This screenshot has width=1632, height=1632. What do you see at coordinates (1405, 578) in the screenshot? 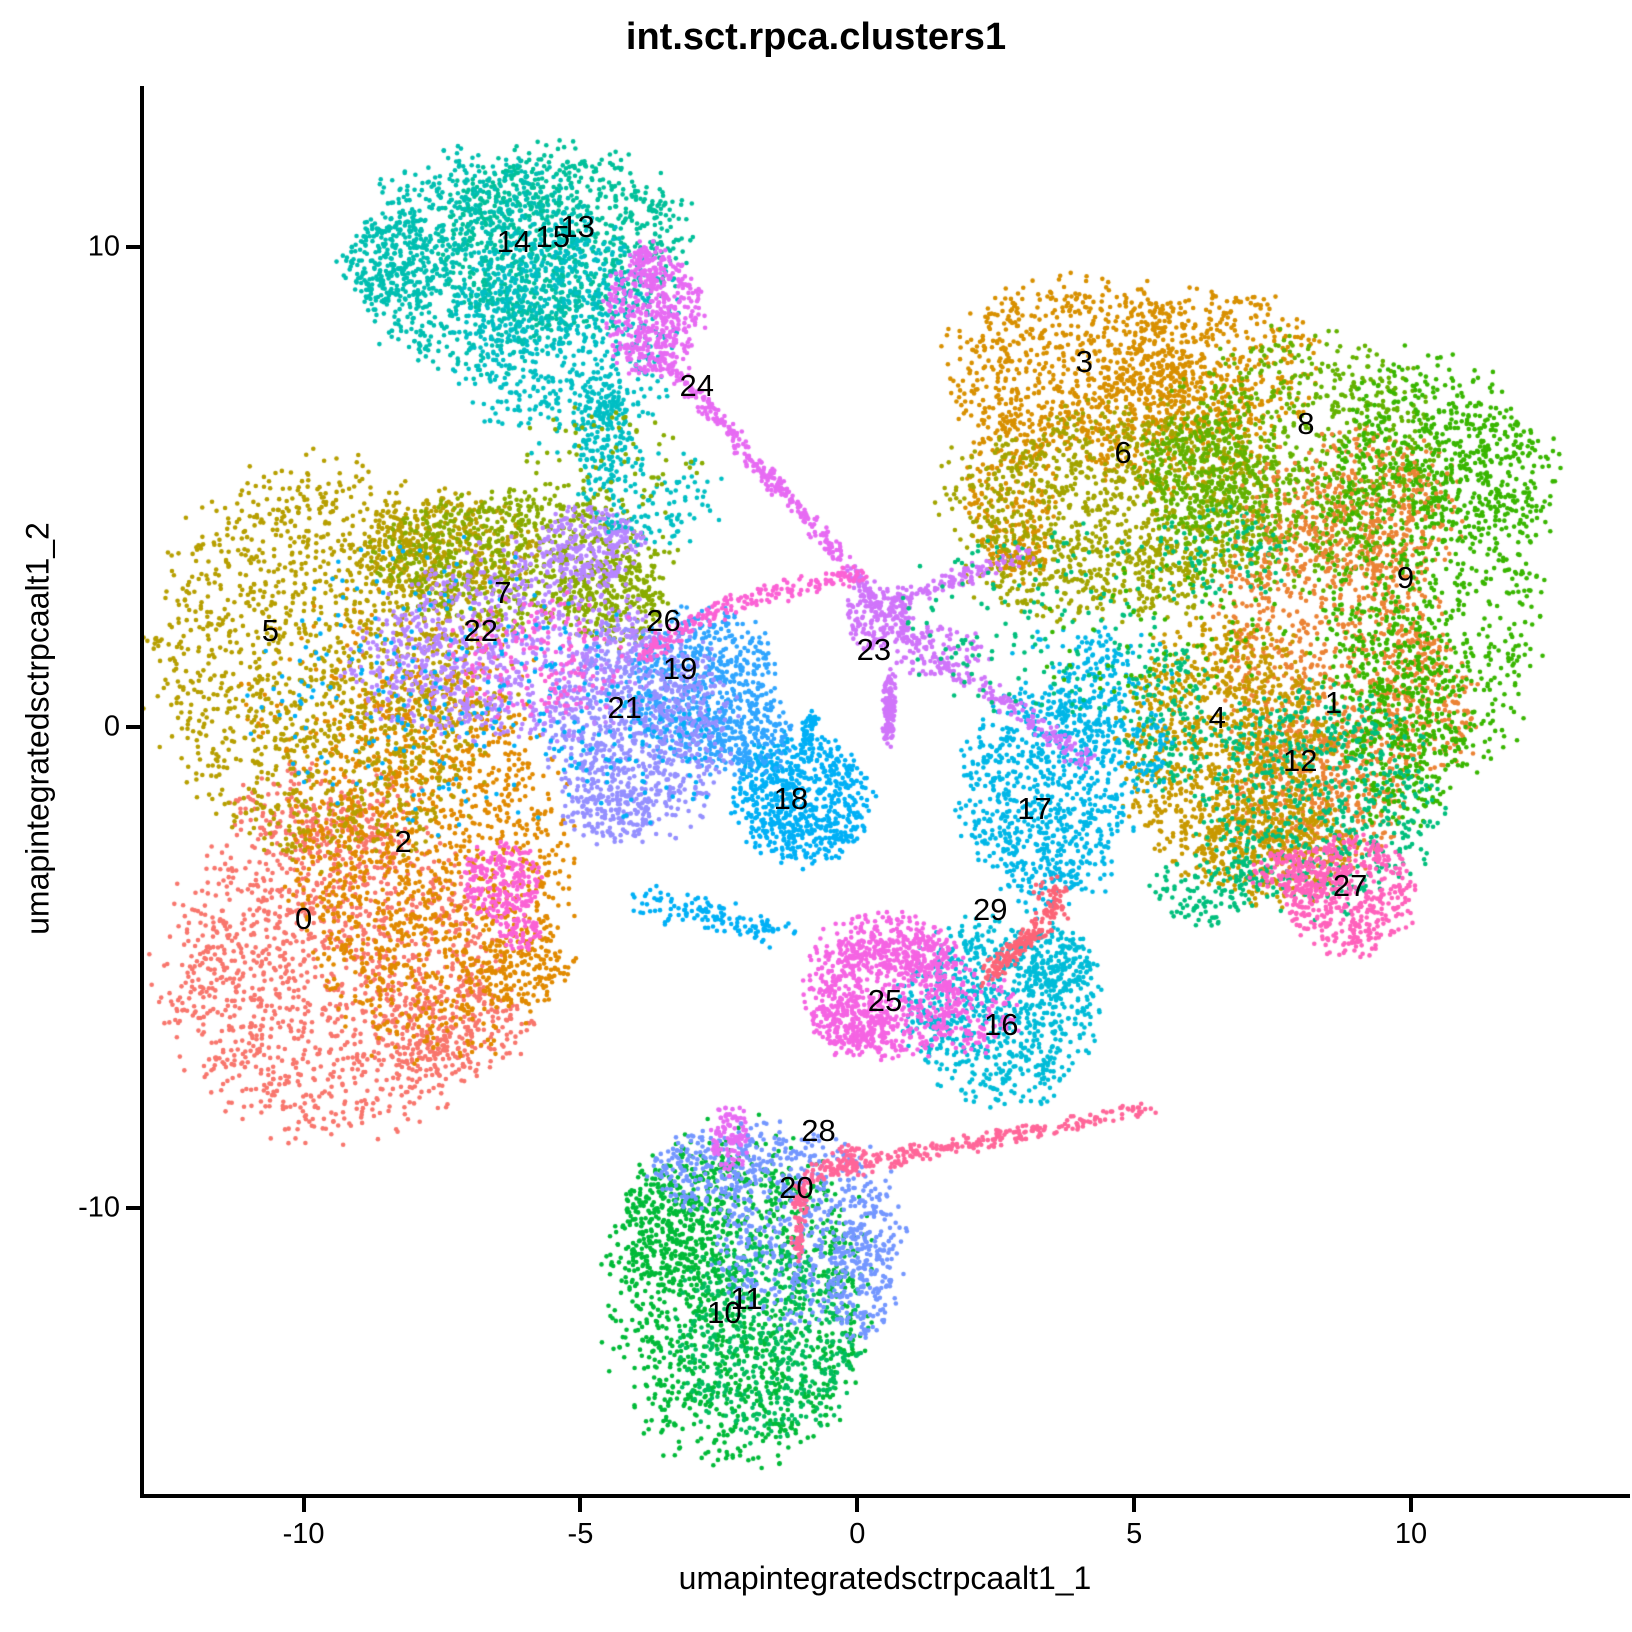
I see `cluster-label-9: 9` at bounding box center [1405, 578].